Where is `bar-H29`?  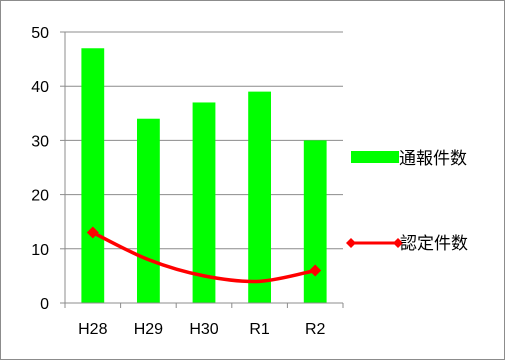 bar-H29 is located at coordinates (148, 210).